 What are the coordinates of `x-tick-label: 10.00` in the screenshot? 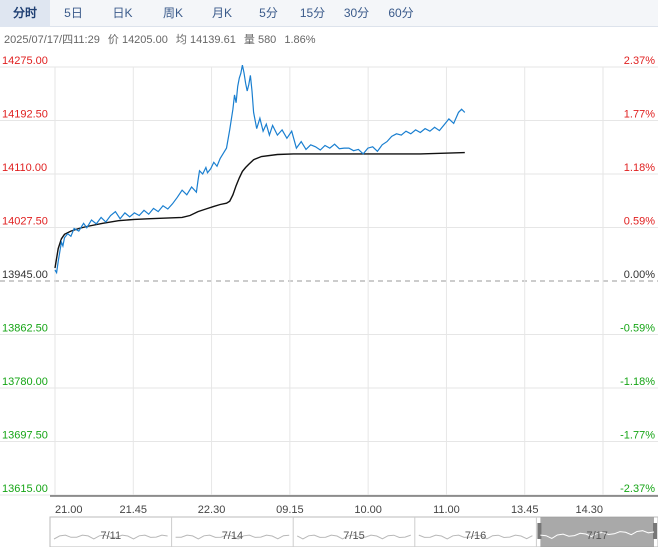 It's located at (368, 510).